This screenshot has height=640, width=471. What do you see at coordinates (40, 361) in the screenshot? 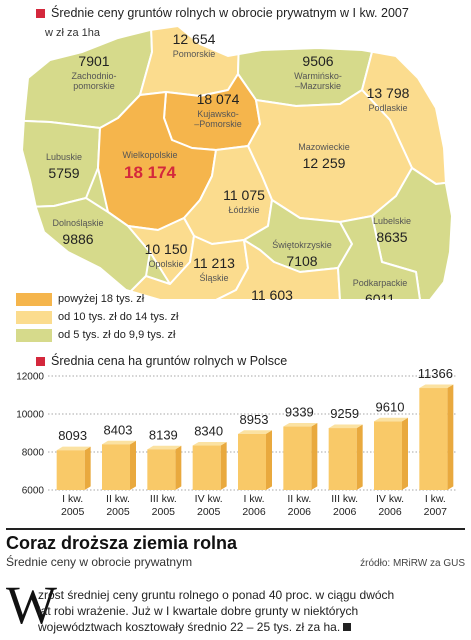
I see `chart-title-marker` at bounding box center [40, 361].